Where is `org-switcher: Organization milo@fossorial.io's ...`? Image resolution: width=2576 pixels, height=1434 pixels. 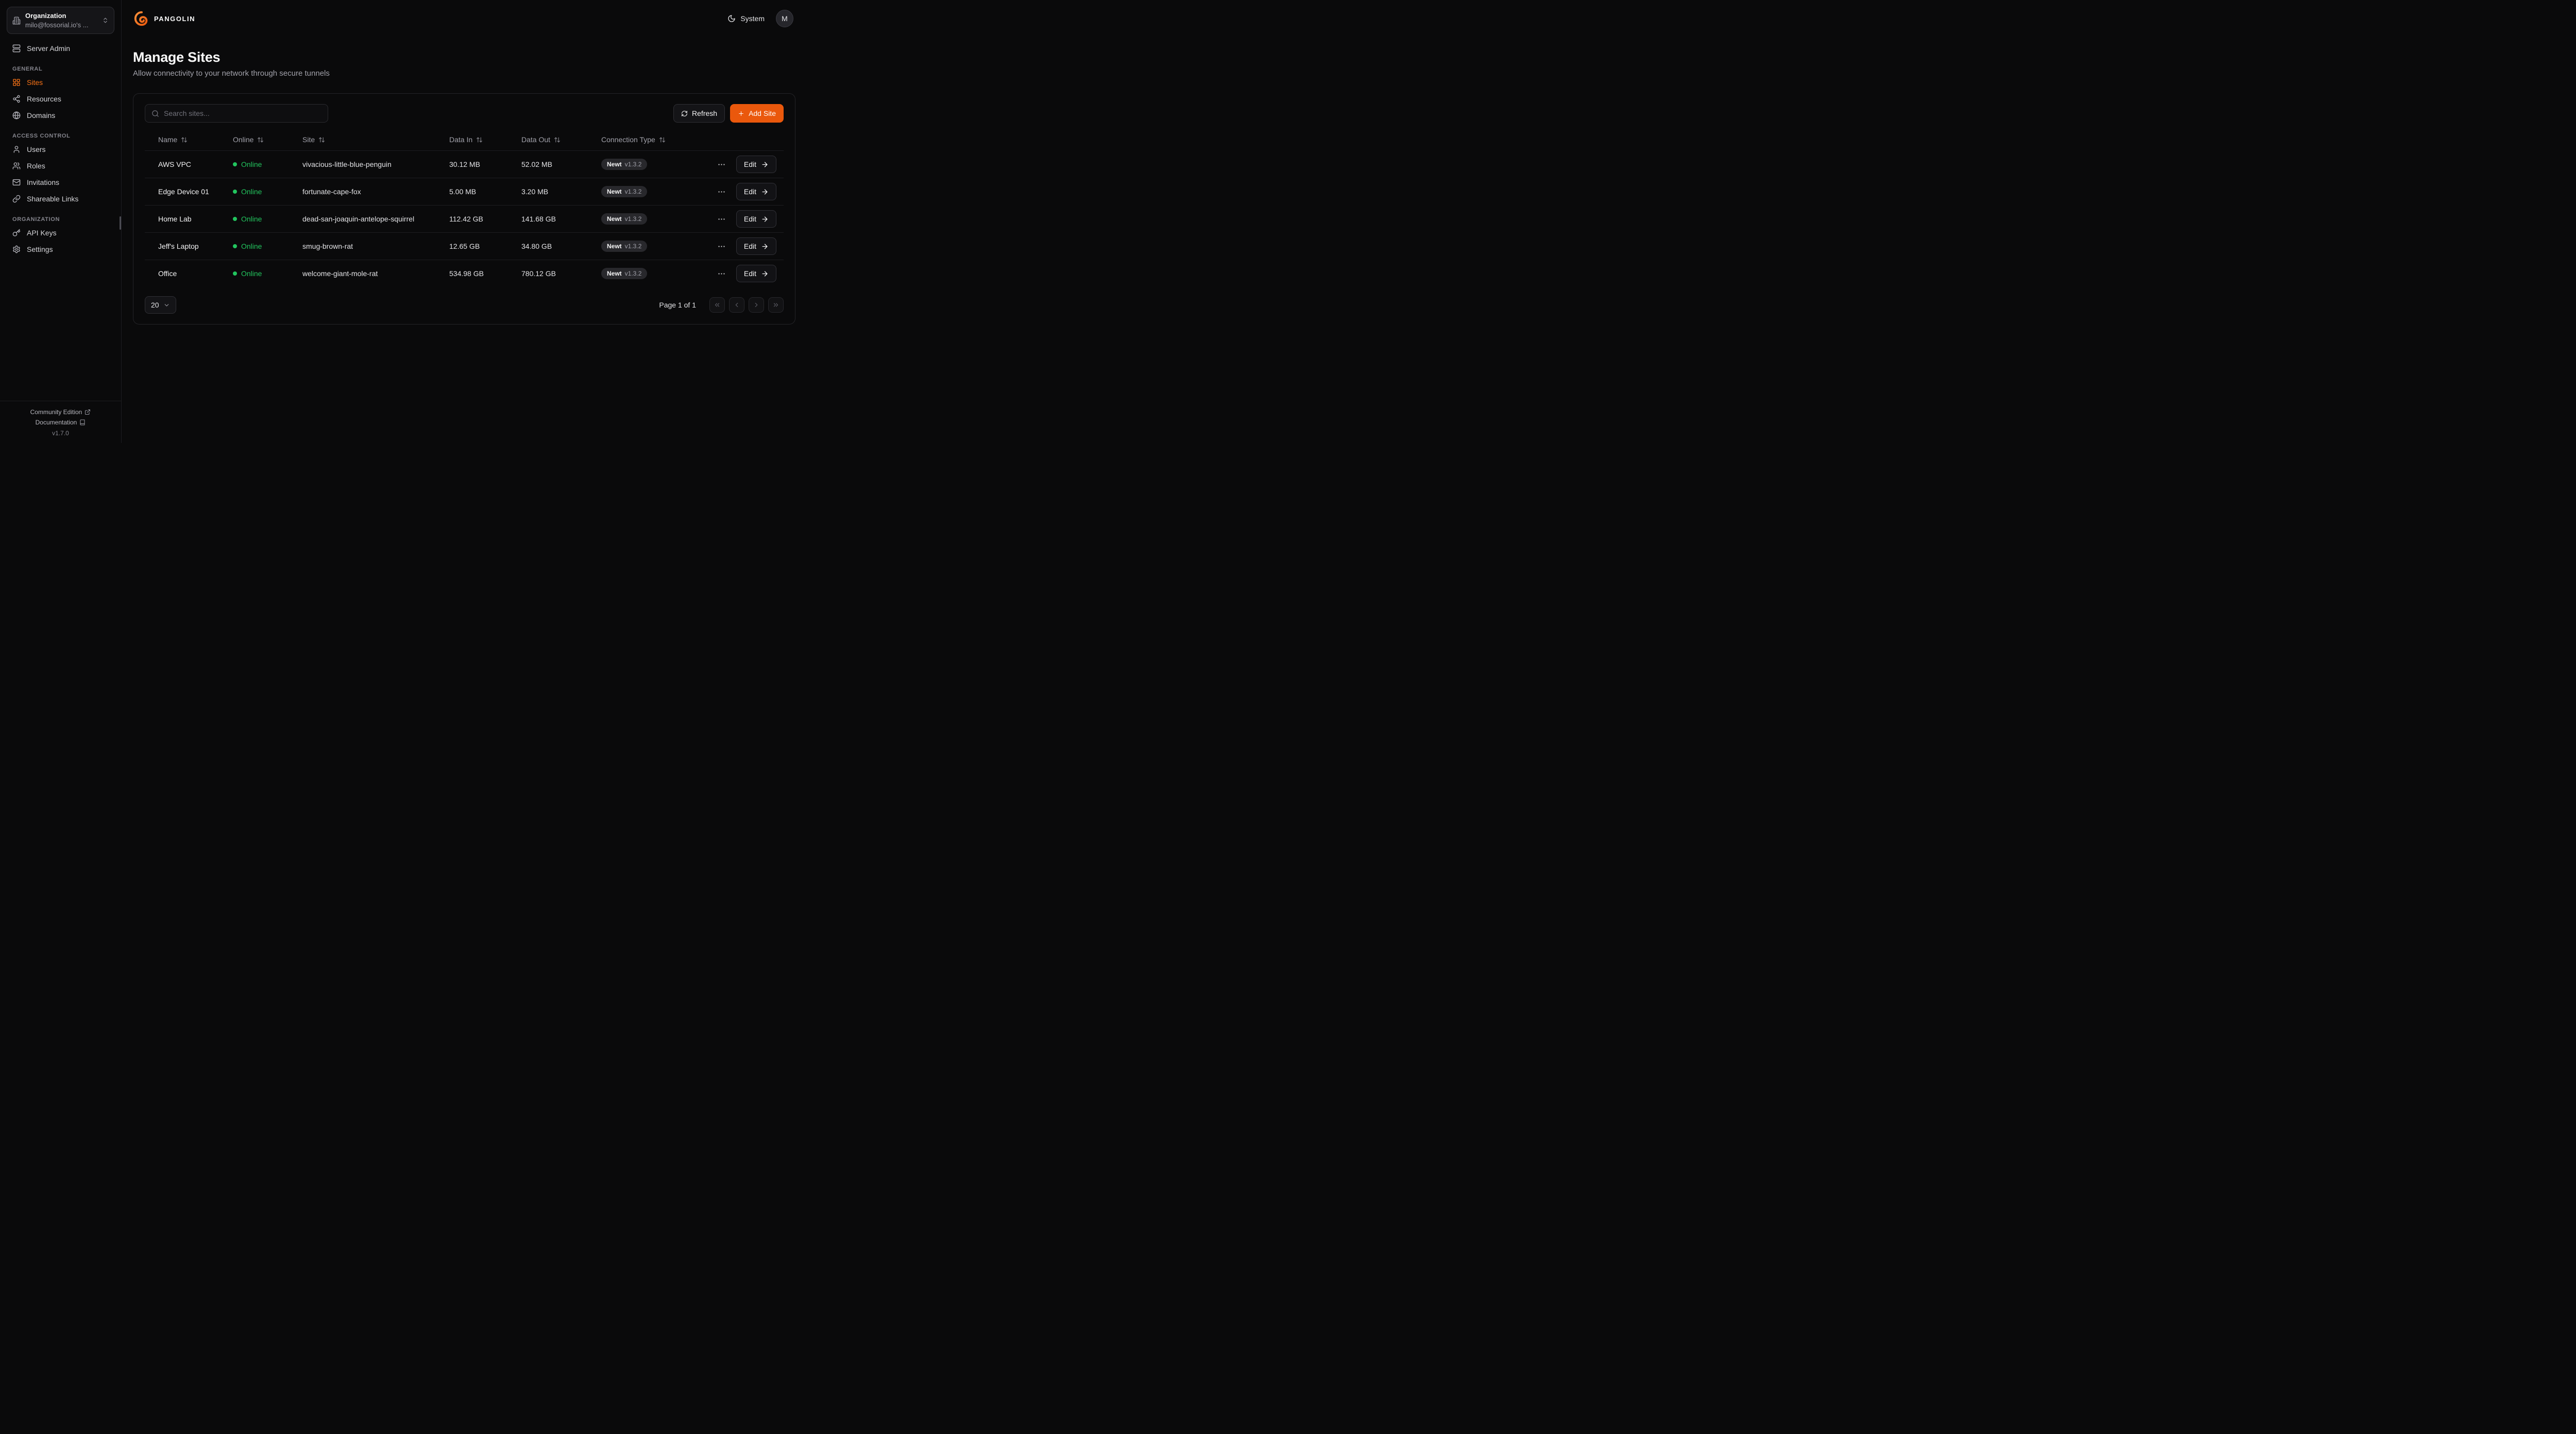 org-switcher: Organization milo@fossorial.io's ... is located at coordinates (60, 21).